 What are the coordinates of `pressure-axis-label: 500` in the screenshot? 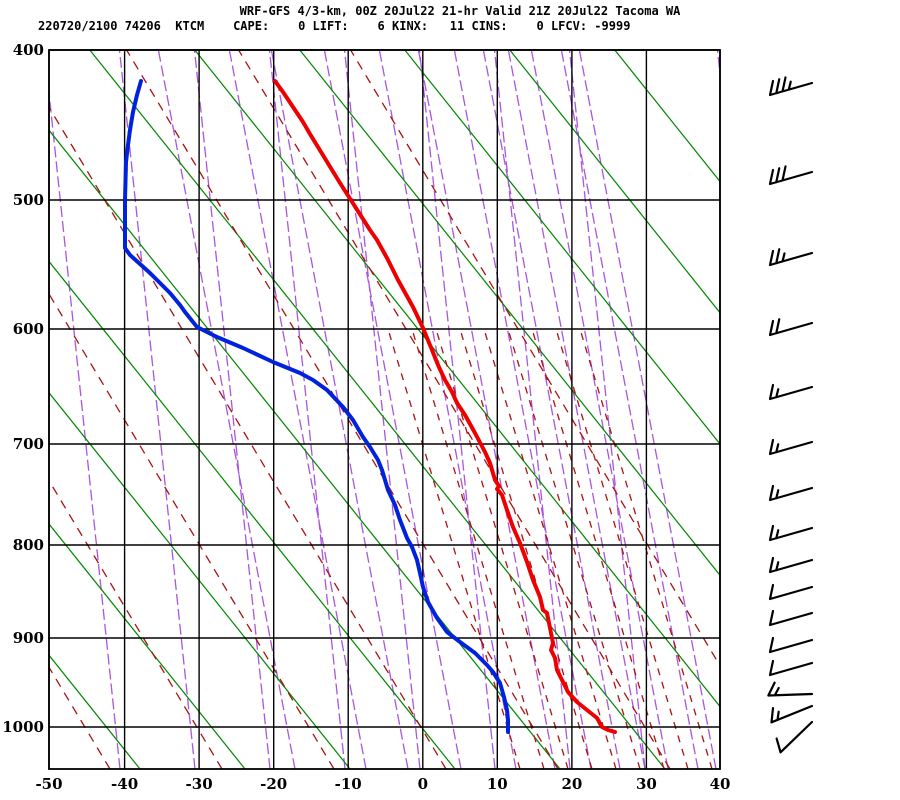 It's located at (28, 200).